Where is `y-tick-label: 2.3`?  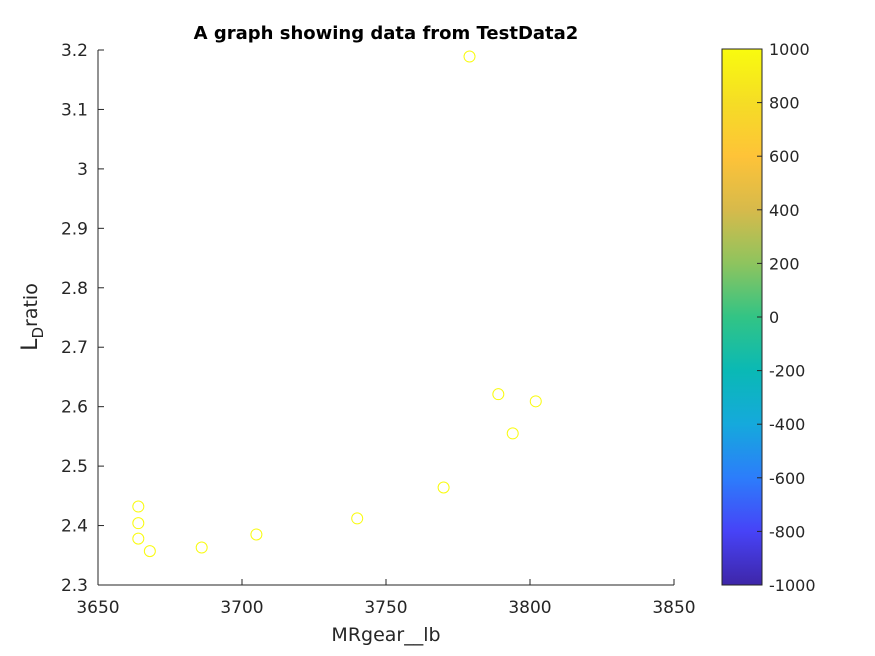 y-tick-label: 2.3 is located at coordinates (74, 586).